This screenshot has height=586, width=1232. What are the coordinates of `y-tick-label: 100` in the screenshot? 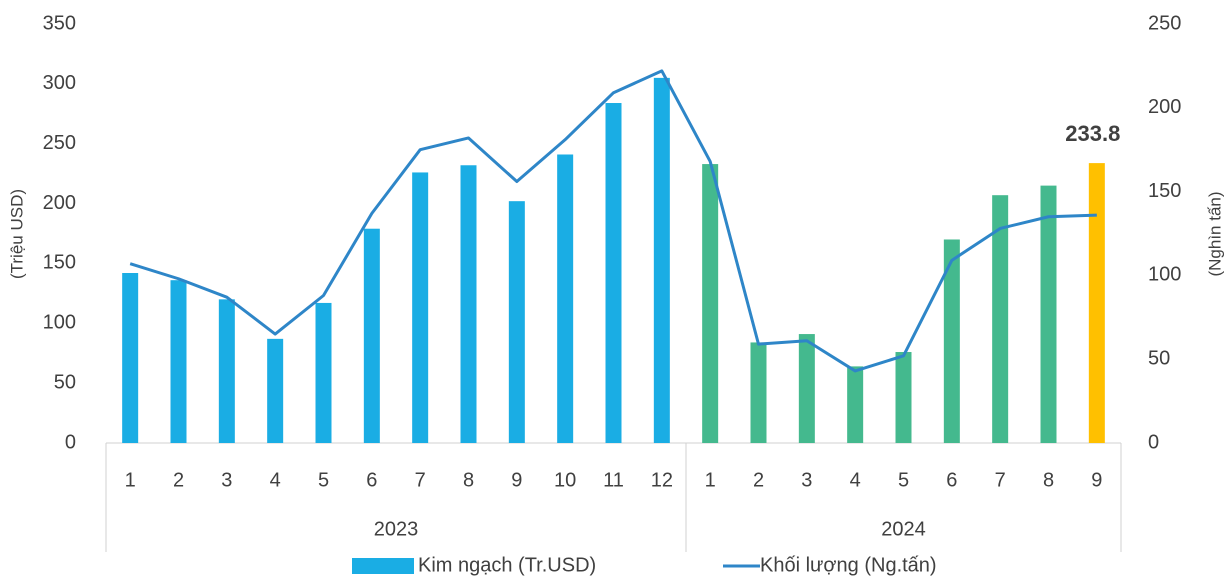 It's located at (59, 323).